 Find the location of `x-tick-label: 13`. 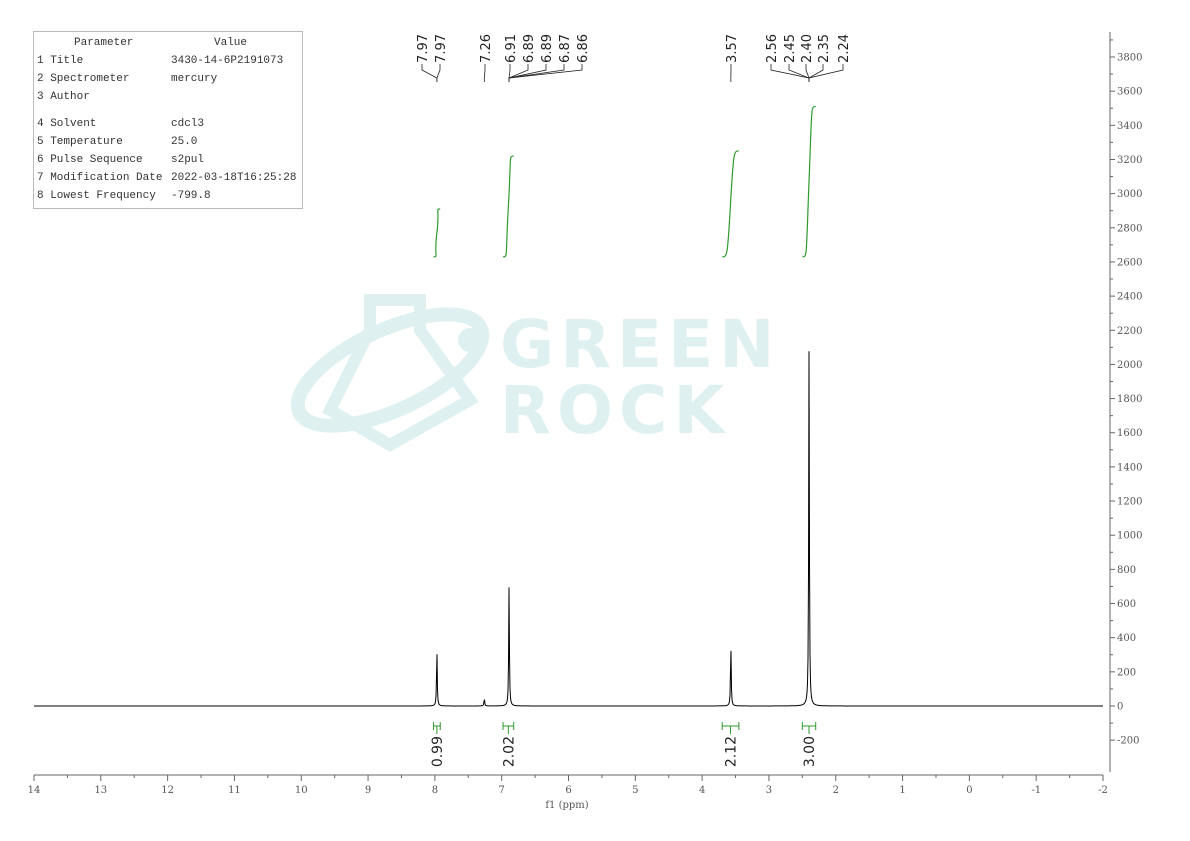

x-tick-label: 13 is located at coordinates (100, 790).